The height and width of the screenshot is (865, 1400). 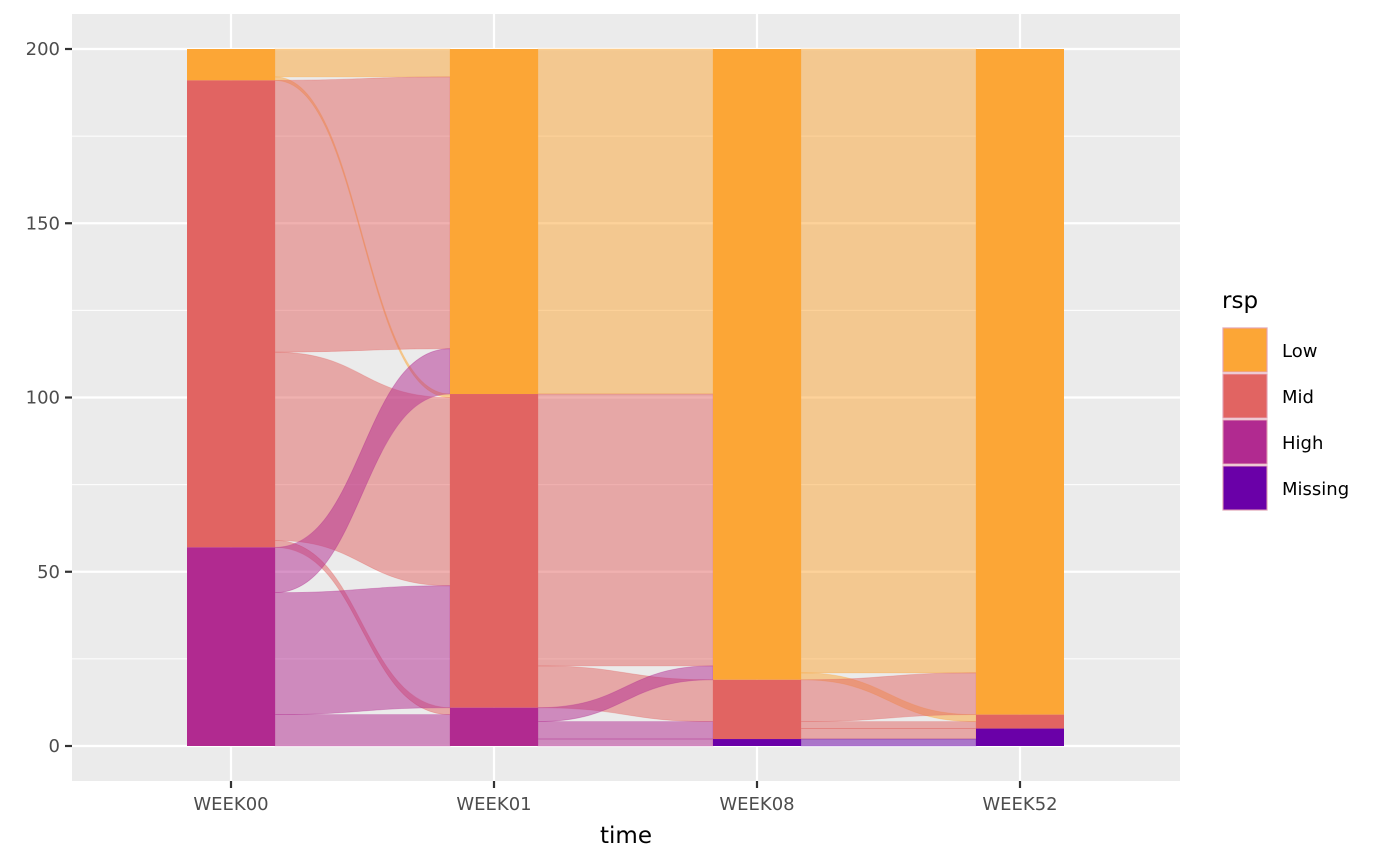 I want to click on x-tick-label: WEEK01, so click(x=493, y=804).